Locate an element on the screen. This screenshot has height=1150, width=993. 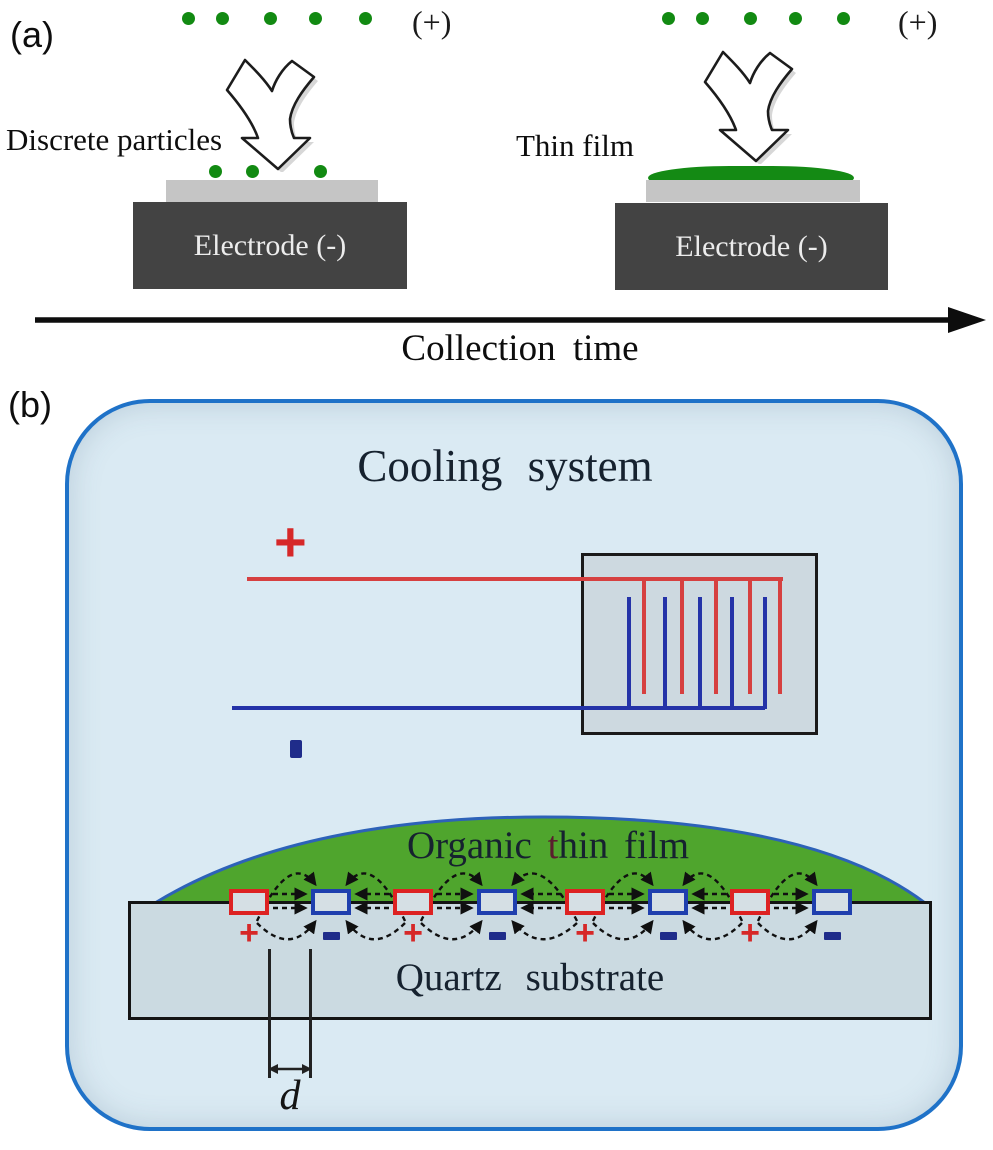
thin-film-caption: Thin film is located at coordinates (575, 145).